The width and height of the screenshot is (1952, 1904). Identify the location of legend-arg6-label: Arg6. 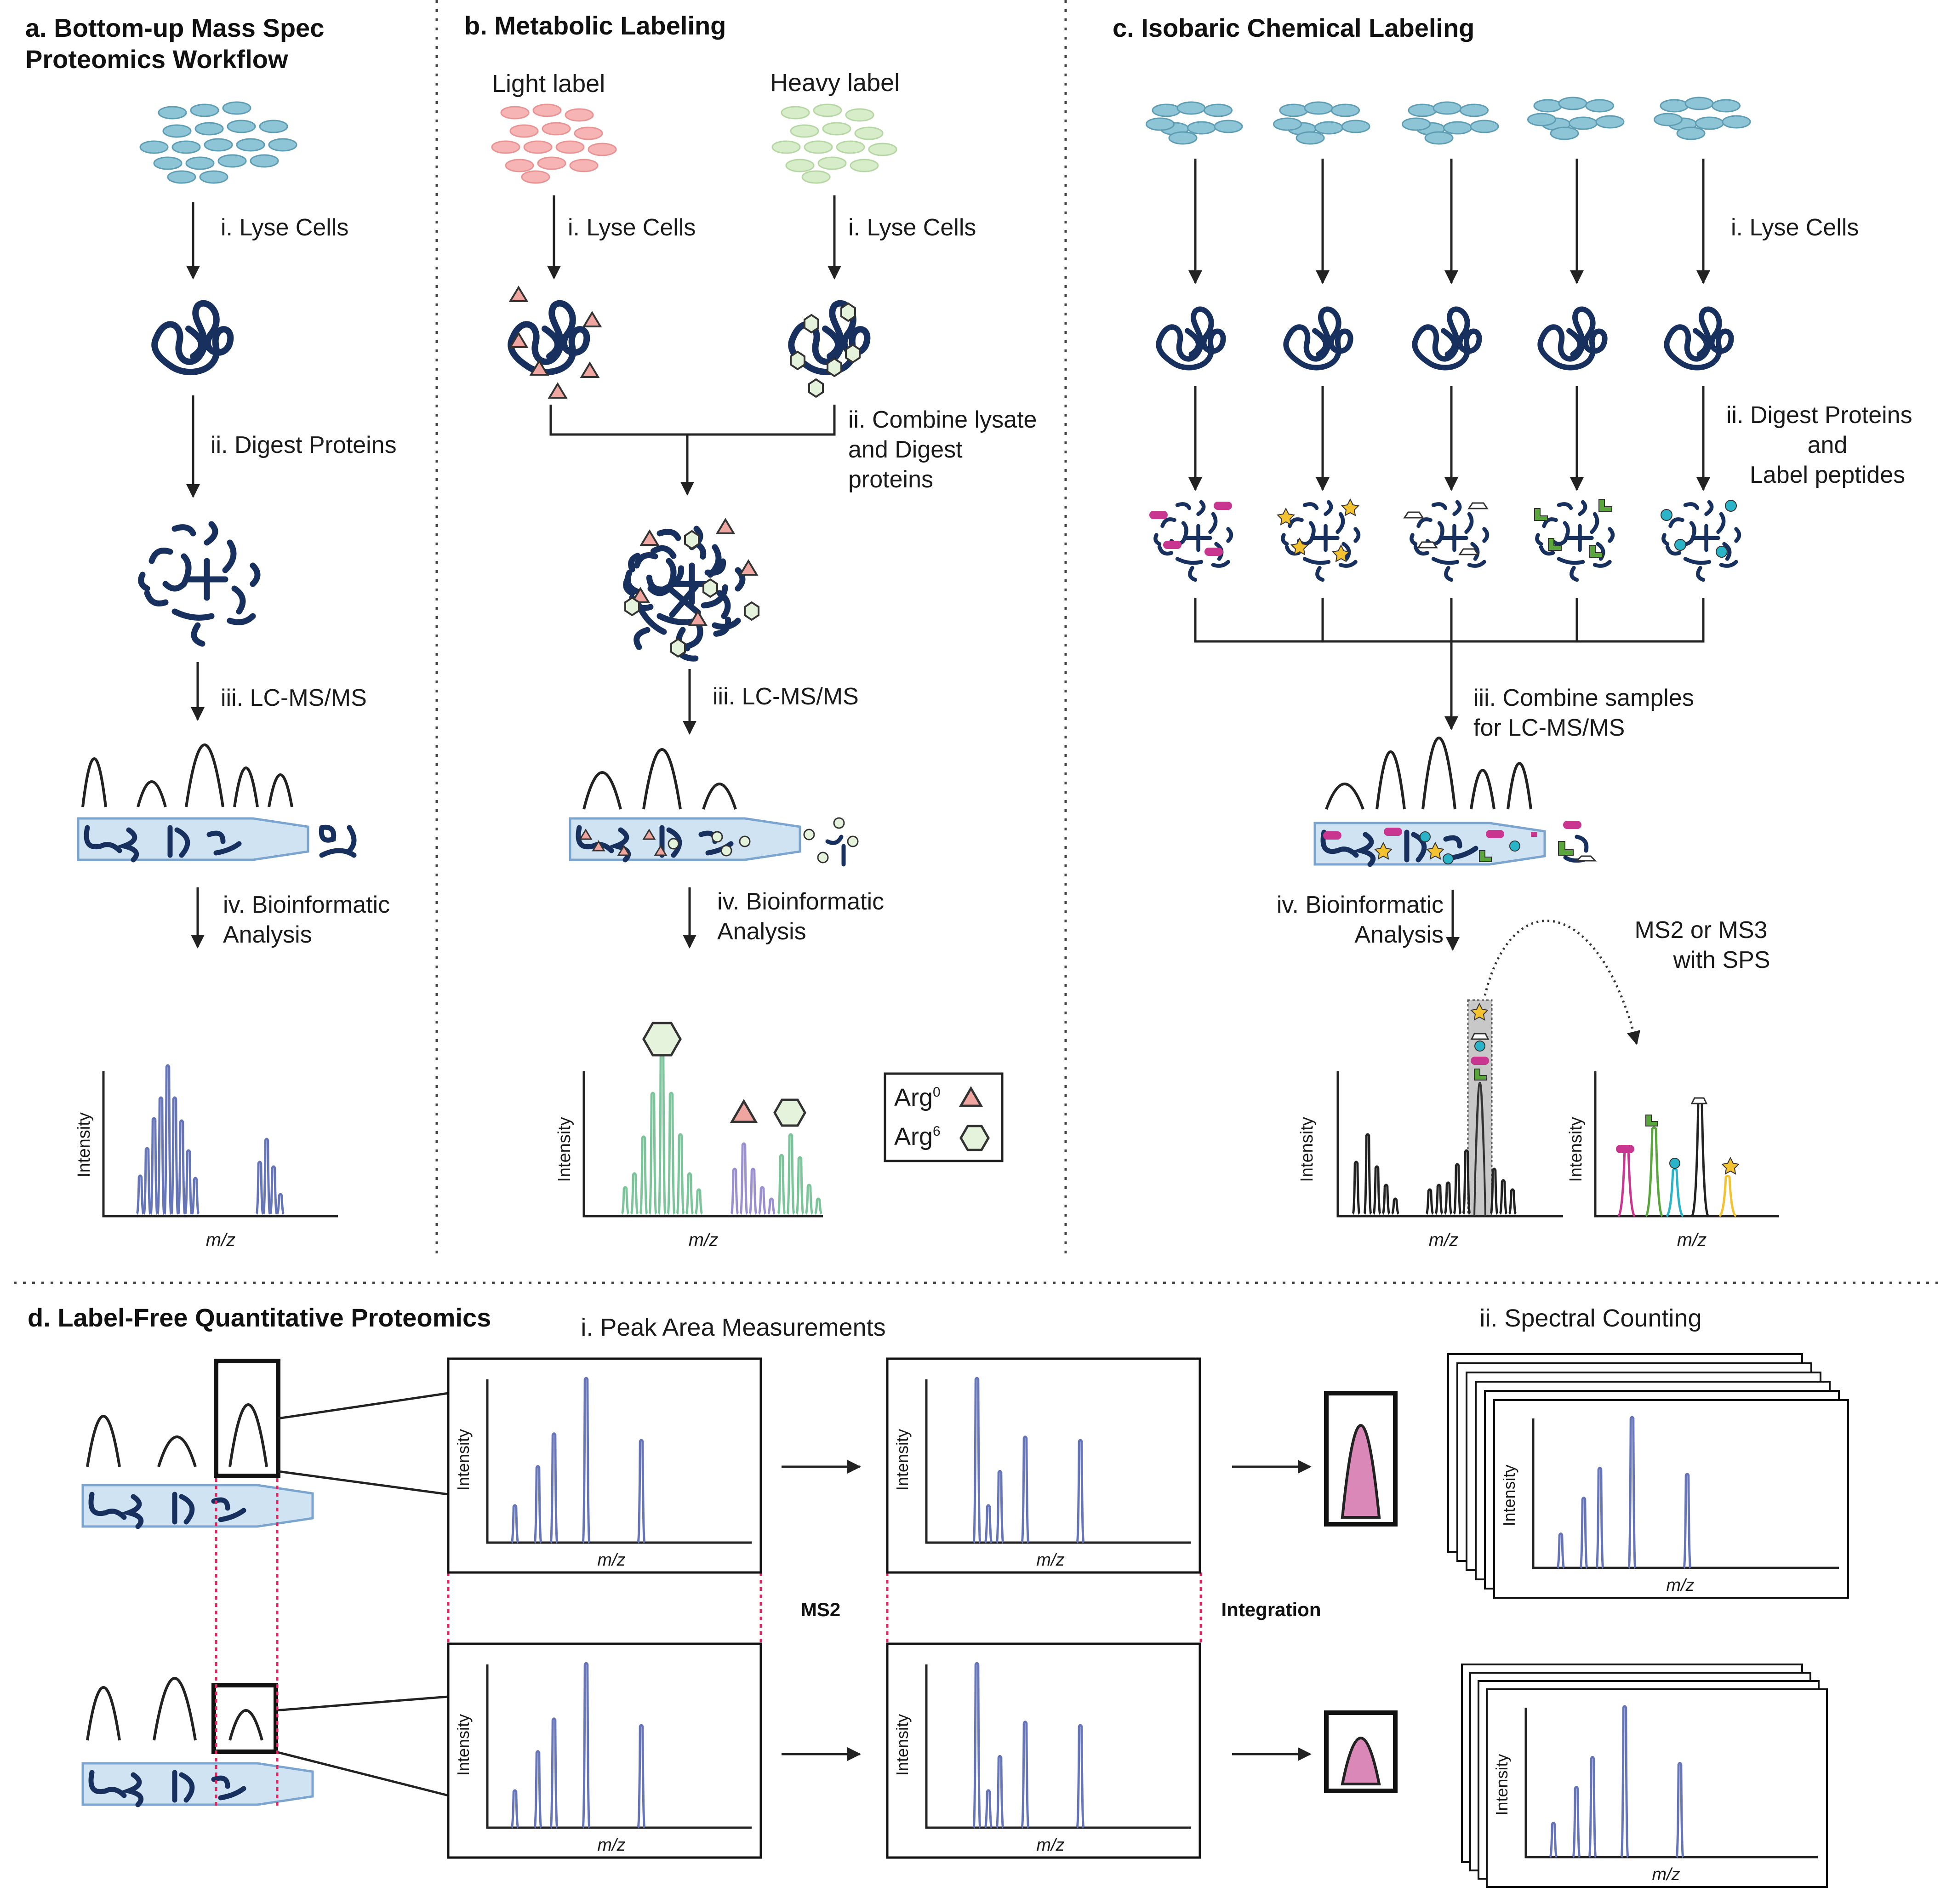
(918, 1136).